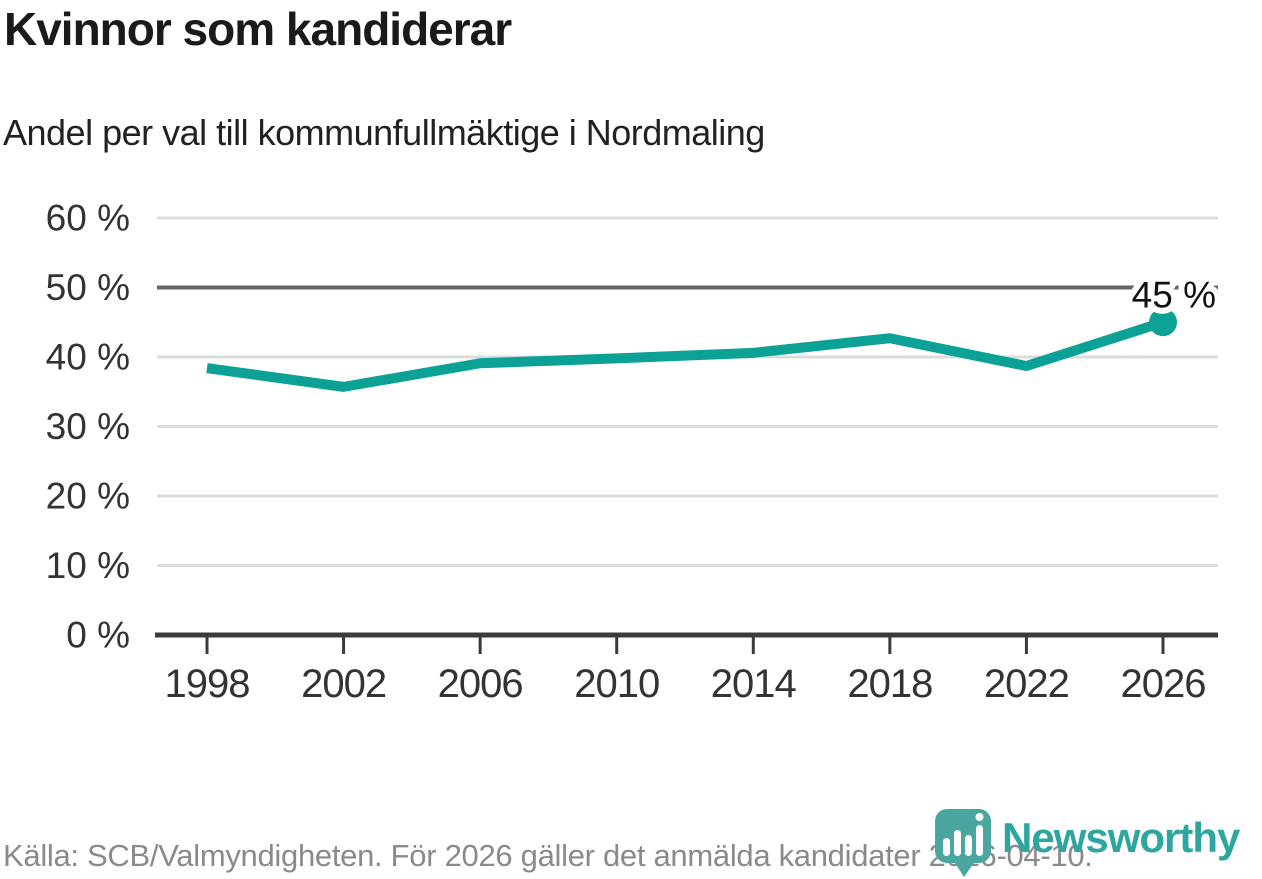  What do you see at coordinates (889, 684) in the screenshot?
I see `x-tick-label: 2018` at bounding box center [889, 684].